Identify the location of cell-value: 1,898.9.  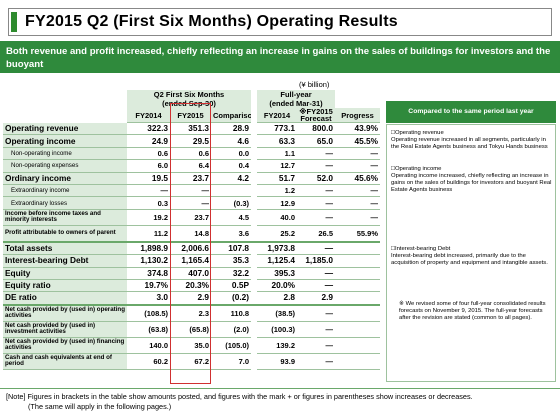
(148, 248).